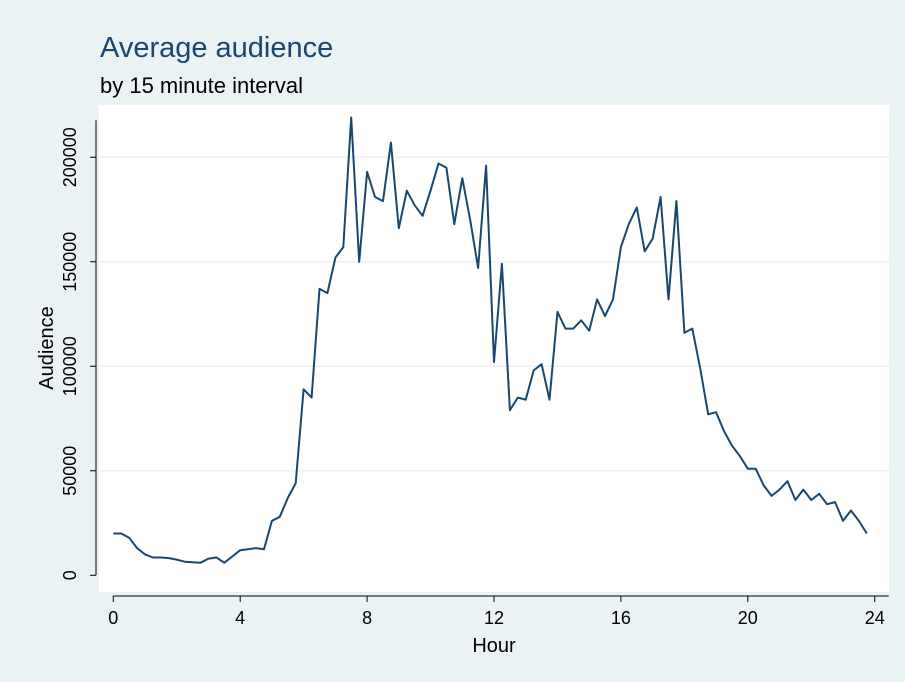  I want to click on y-tick-label: 50000, so click(70, 471).